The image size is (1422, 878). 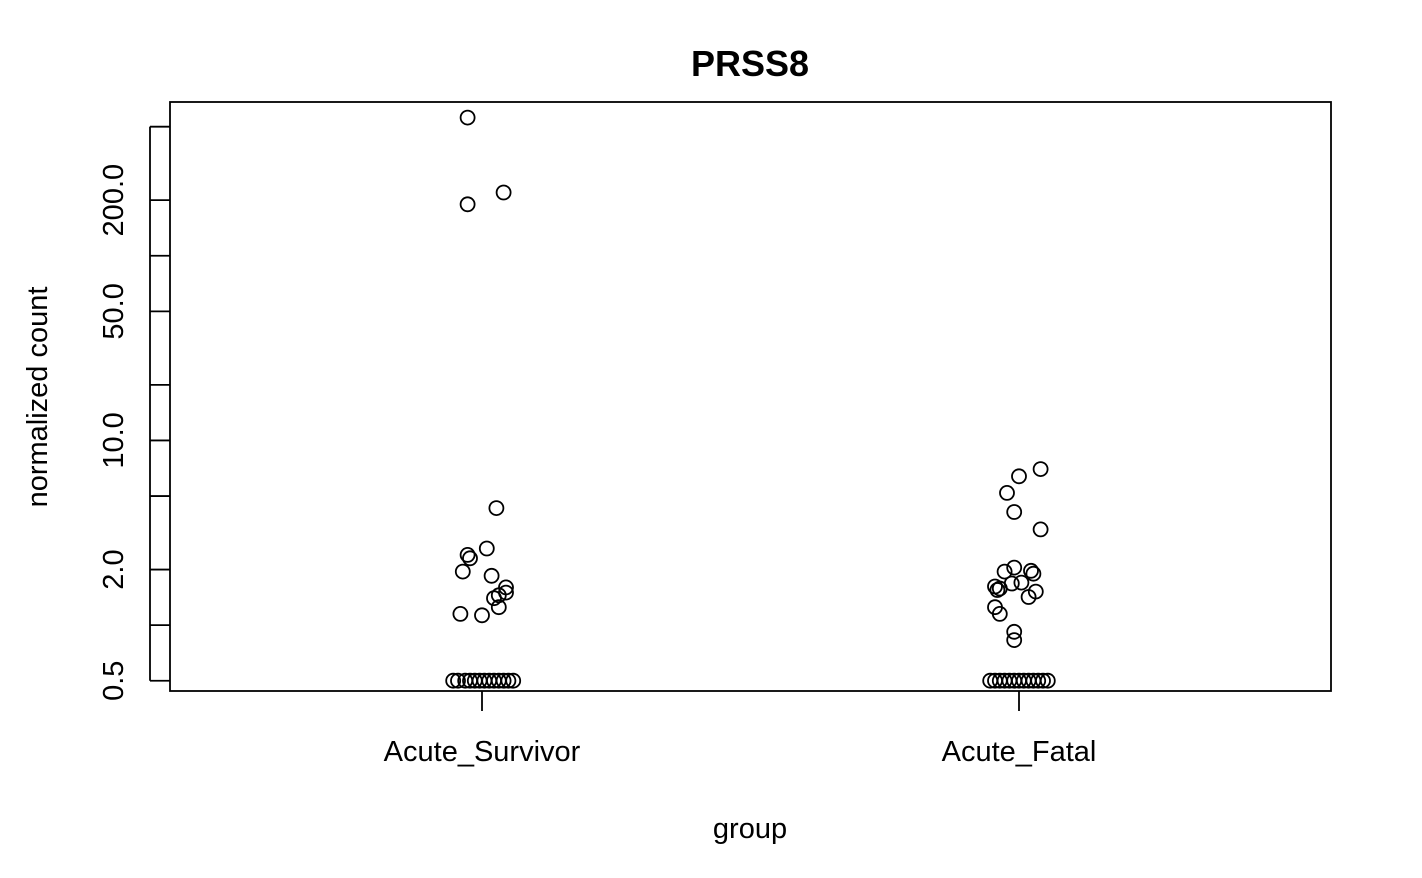 I want to click on y-tick-label: 200.0, so click(x=114, y=200).